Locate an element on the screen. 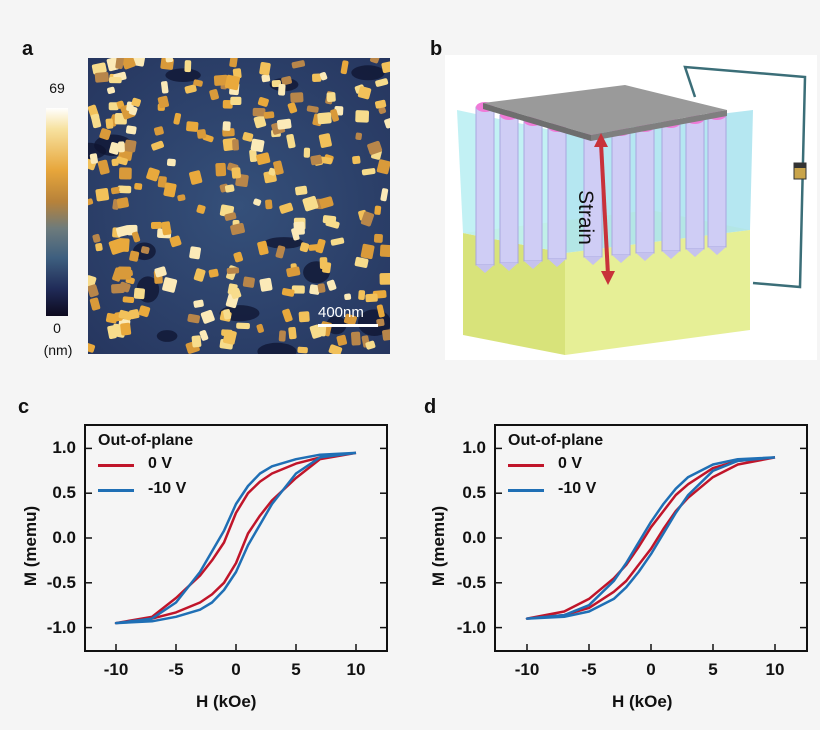 This screenshot has width=820, height=730. substrate-side is located at coordinates (657, 292).